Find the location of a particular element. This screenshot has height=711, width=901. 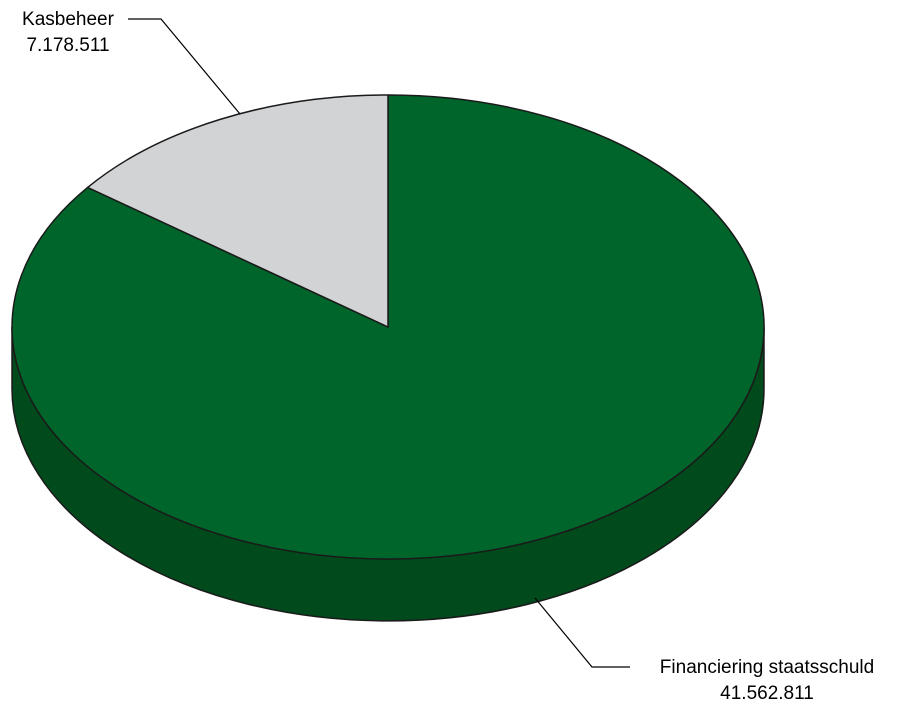

leader-line-kasbeheer is located at coordinates (184, 66).